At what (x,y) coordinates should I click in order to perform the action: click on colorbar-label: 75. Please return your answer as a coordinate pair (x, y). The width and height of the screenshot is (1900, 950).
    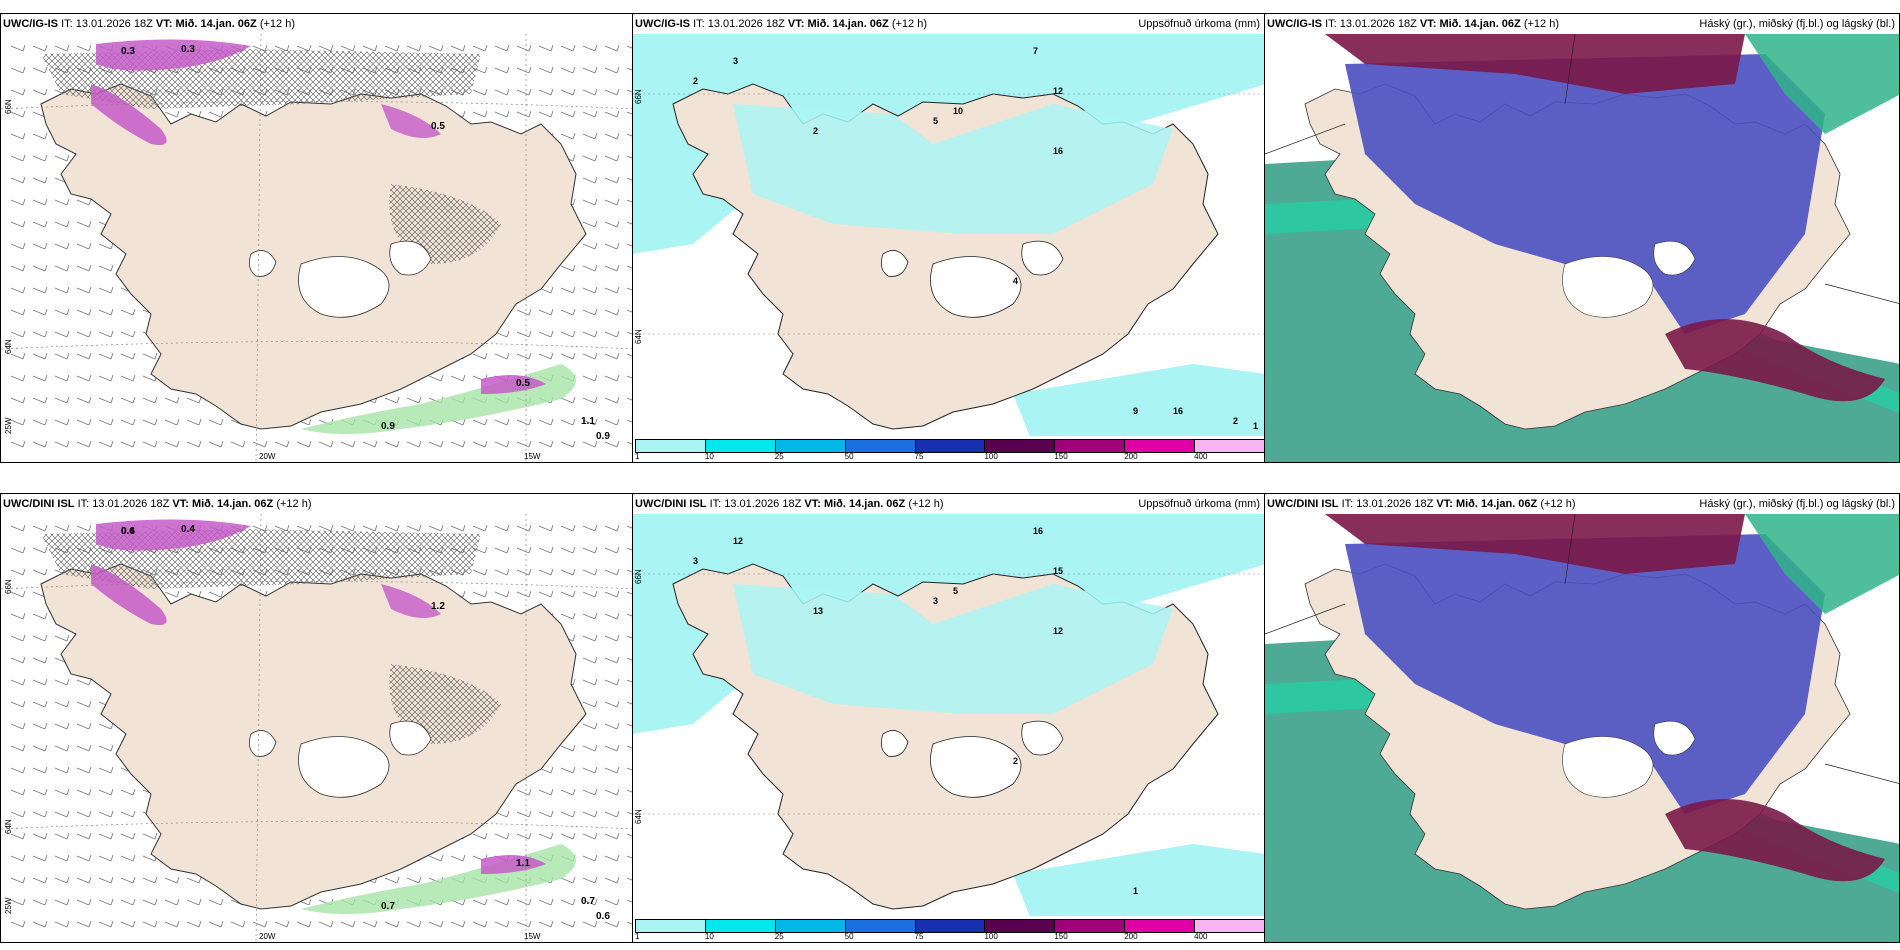
    Looking at the image, I should click on (919, 936).